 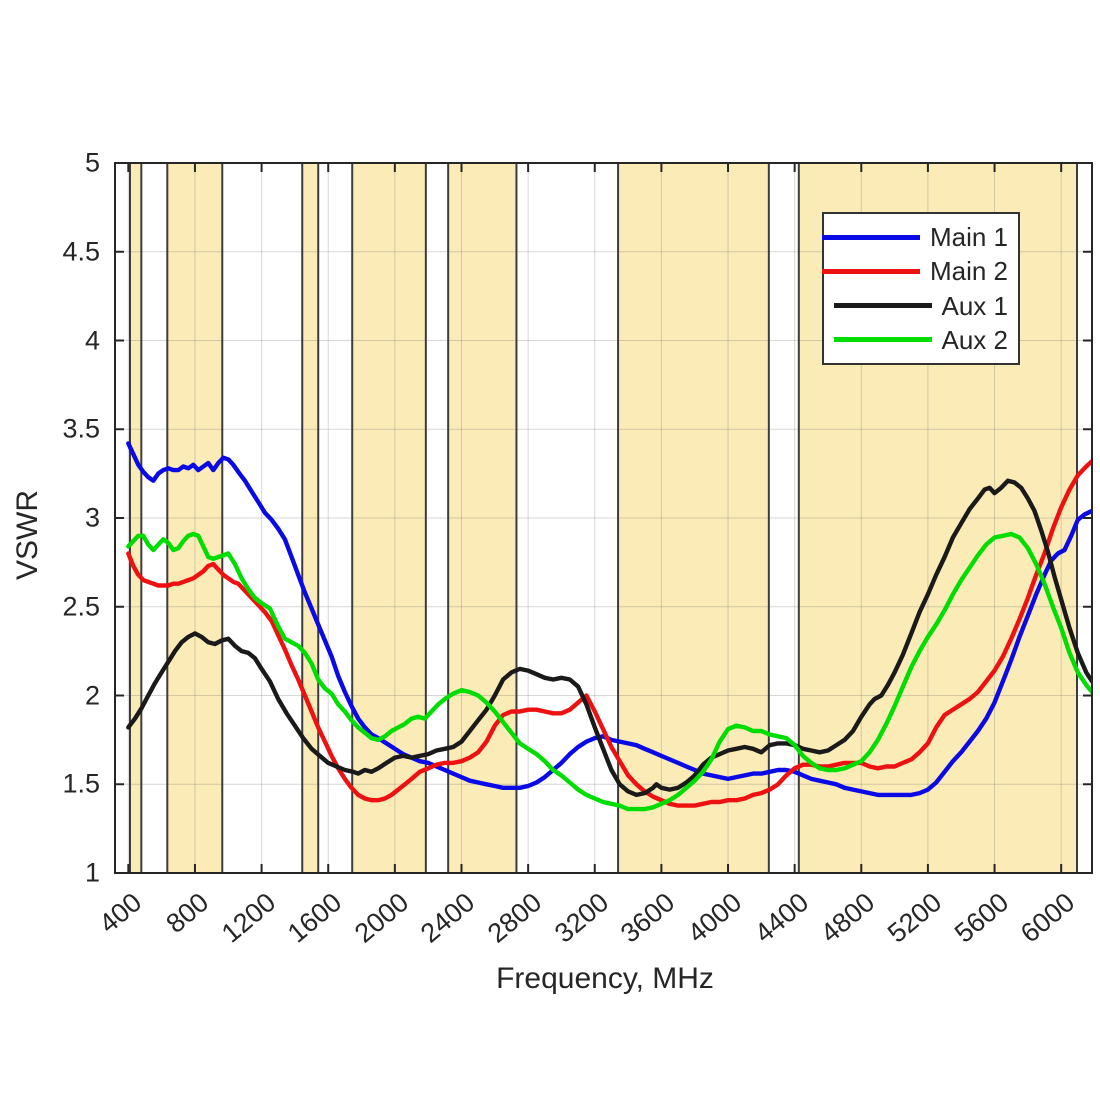 What do you see at coordinates (81, 428) in the screenshot?
I see `y-tick-label: 3.5` at bounding box center [81, 428].